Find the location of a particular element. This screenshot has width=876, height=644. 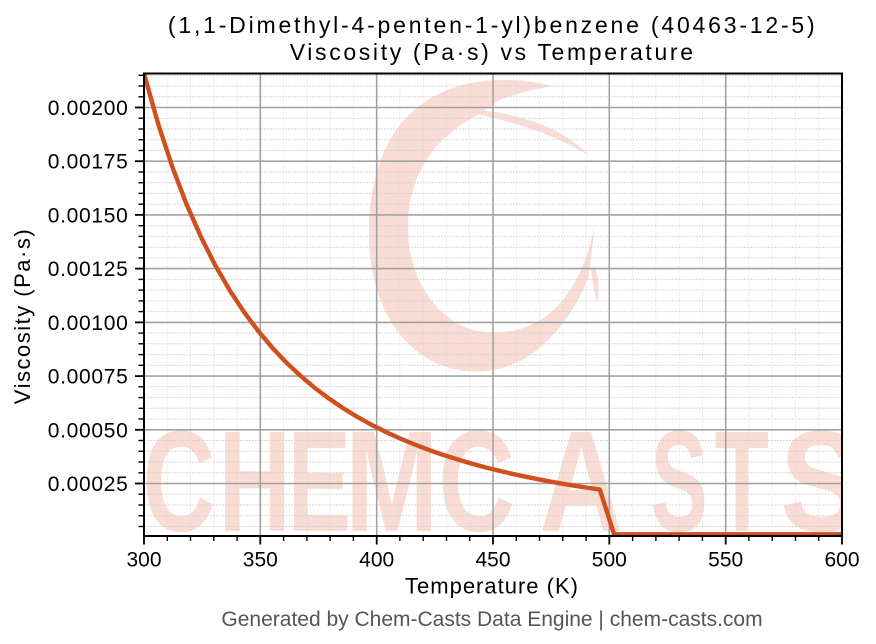

svg-text: 300 is located at coordinates (143, 560).